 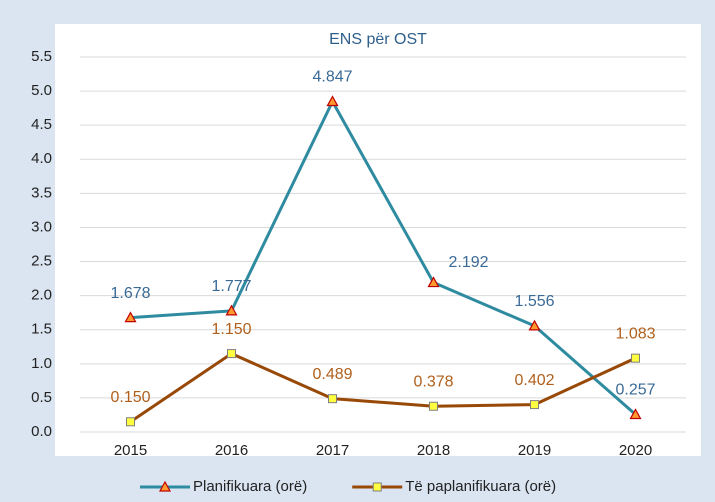 I want to click on data-label: 1.678, so click(x=130, y=293).